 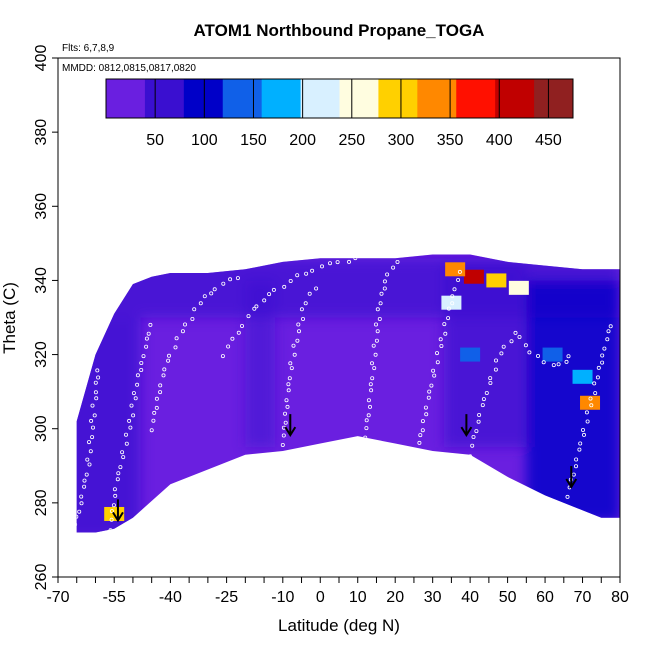 What do you see at coordinates (41, 502) in the screenshot?
I see `y-tick-label: 280` at bounding box center [41, 502].